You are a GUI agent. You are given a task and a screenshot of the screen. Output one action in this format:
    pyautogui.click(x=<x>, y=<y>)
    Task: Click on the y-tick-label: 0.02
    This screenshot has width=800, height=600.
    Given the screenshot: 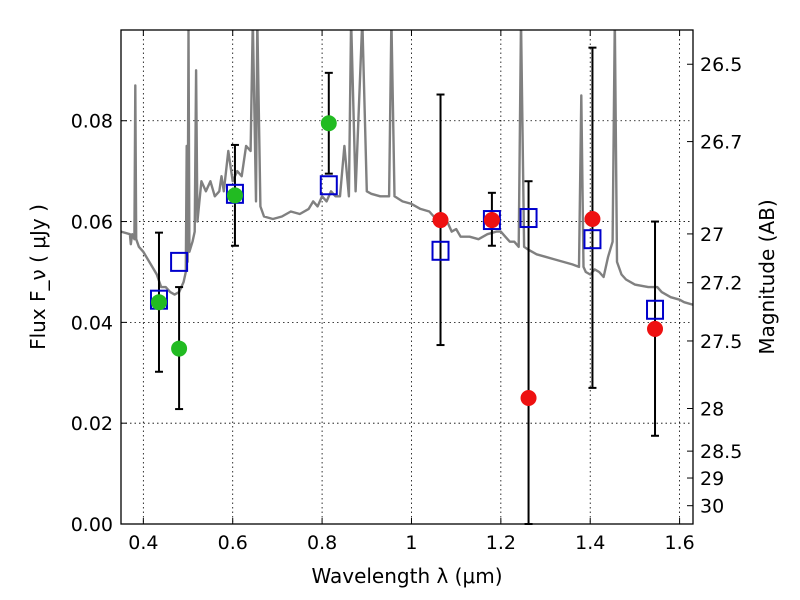 What is the action you would take?
    pyautogui.click(x=92, y=424)
    